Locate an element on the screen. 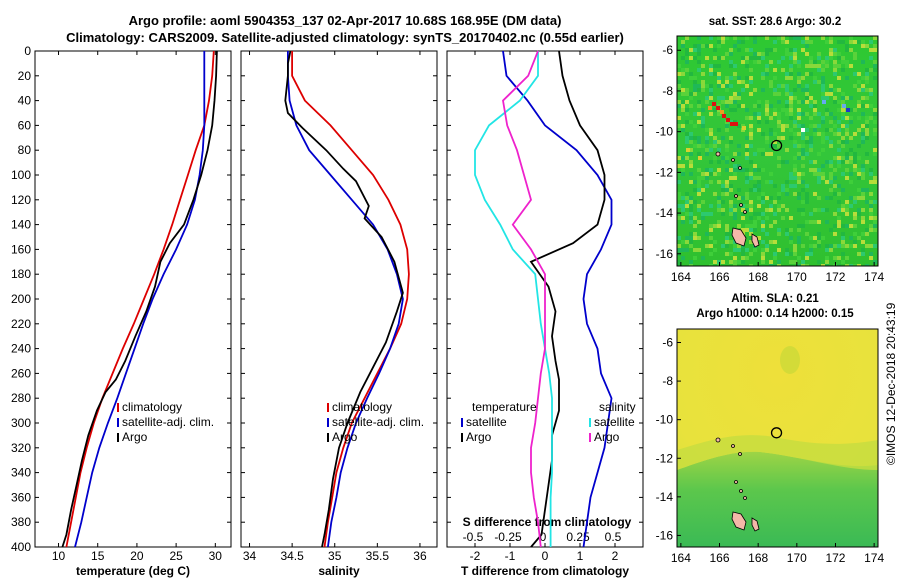 Image resolution: width=900 pixels, height=585 pixels. y-tick-label: 200 is located at coordinates (21, 299).